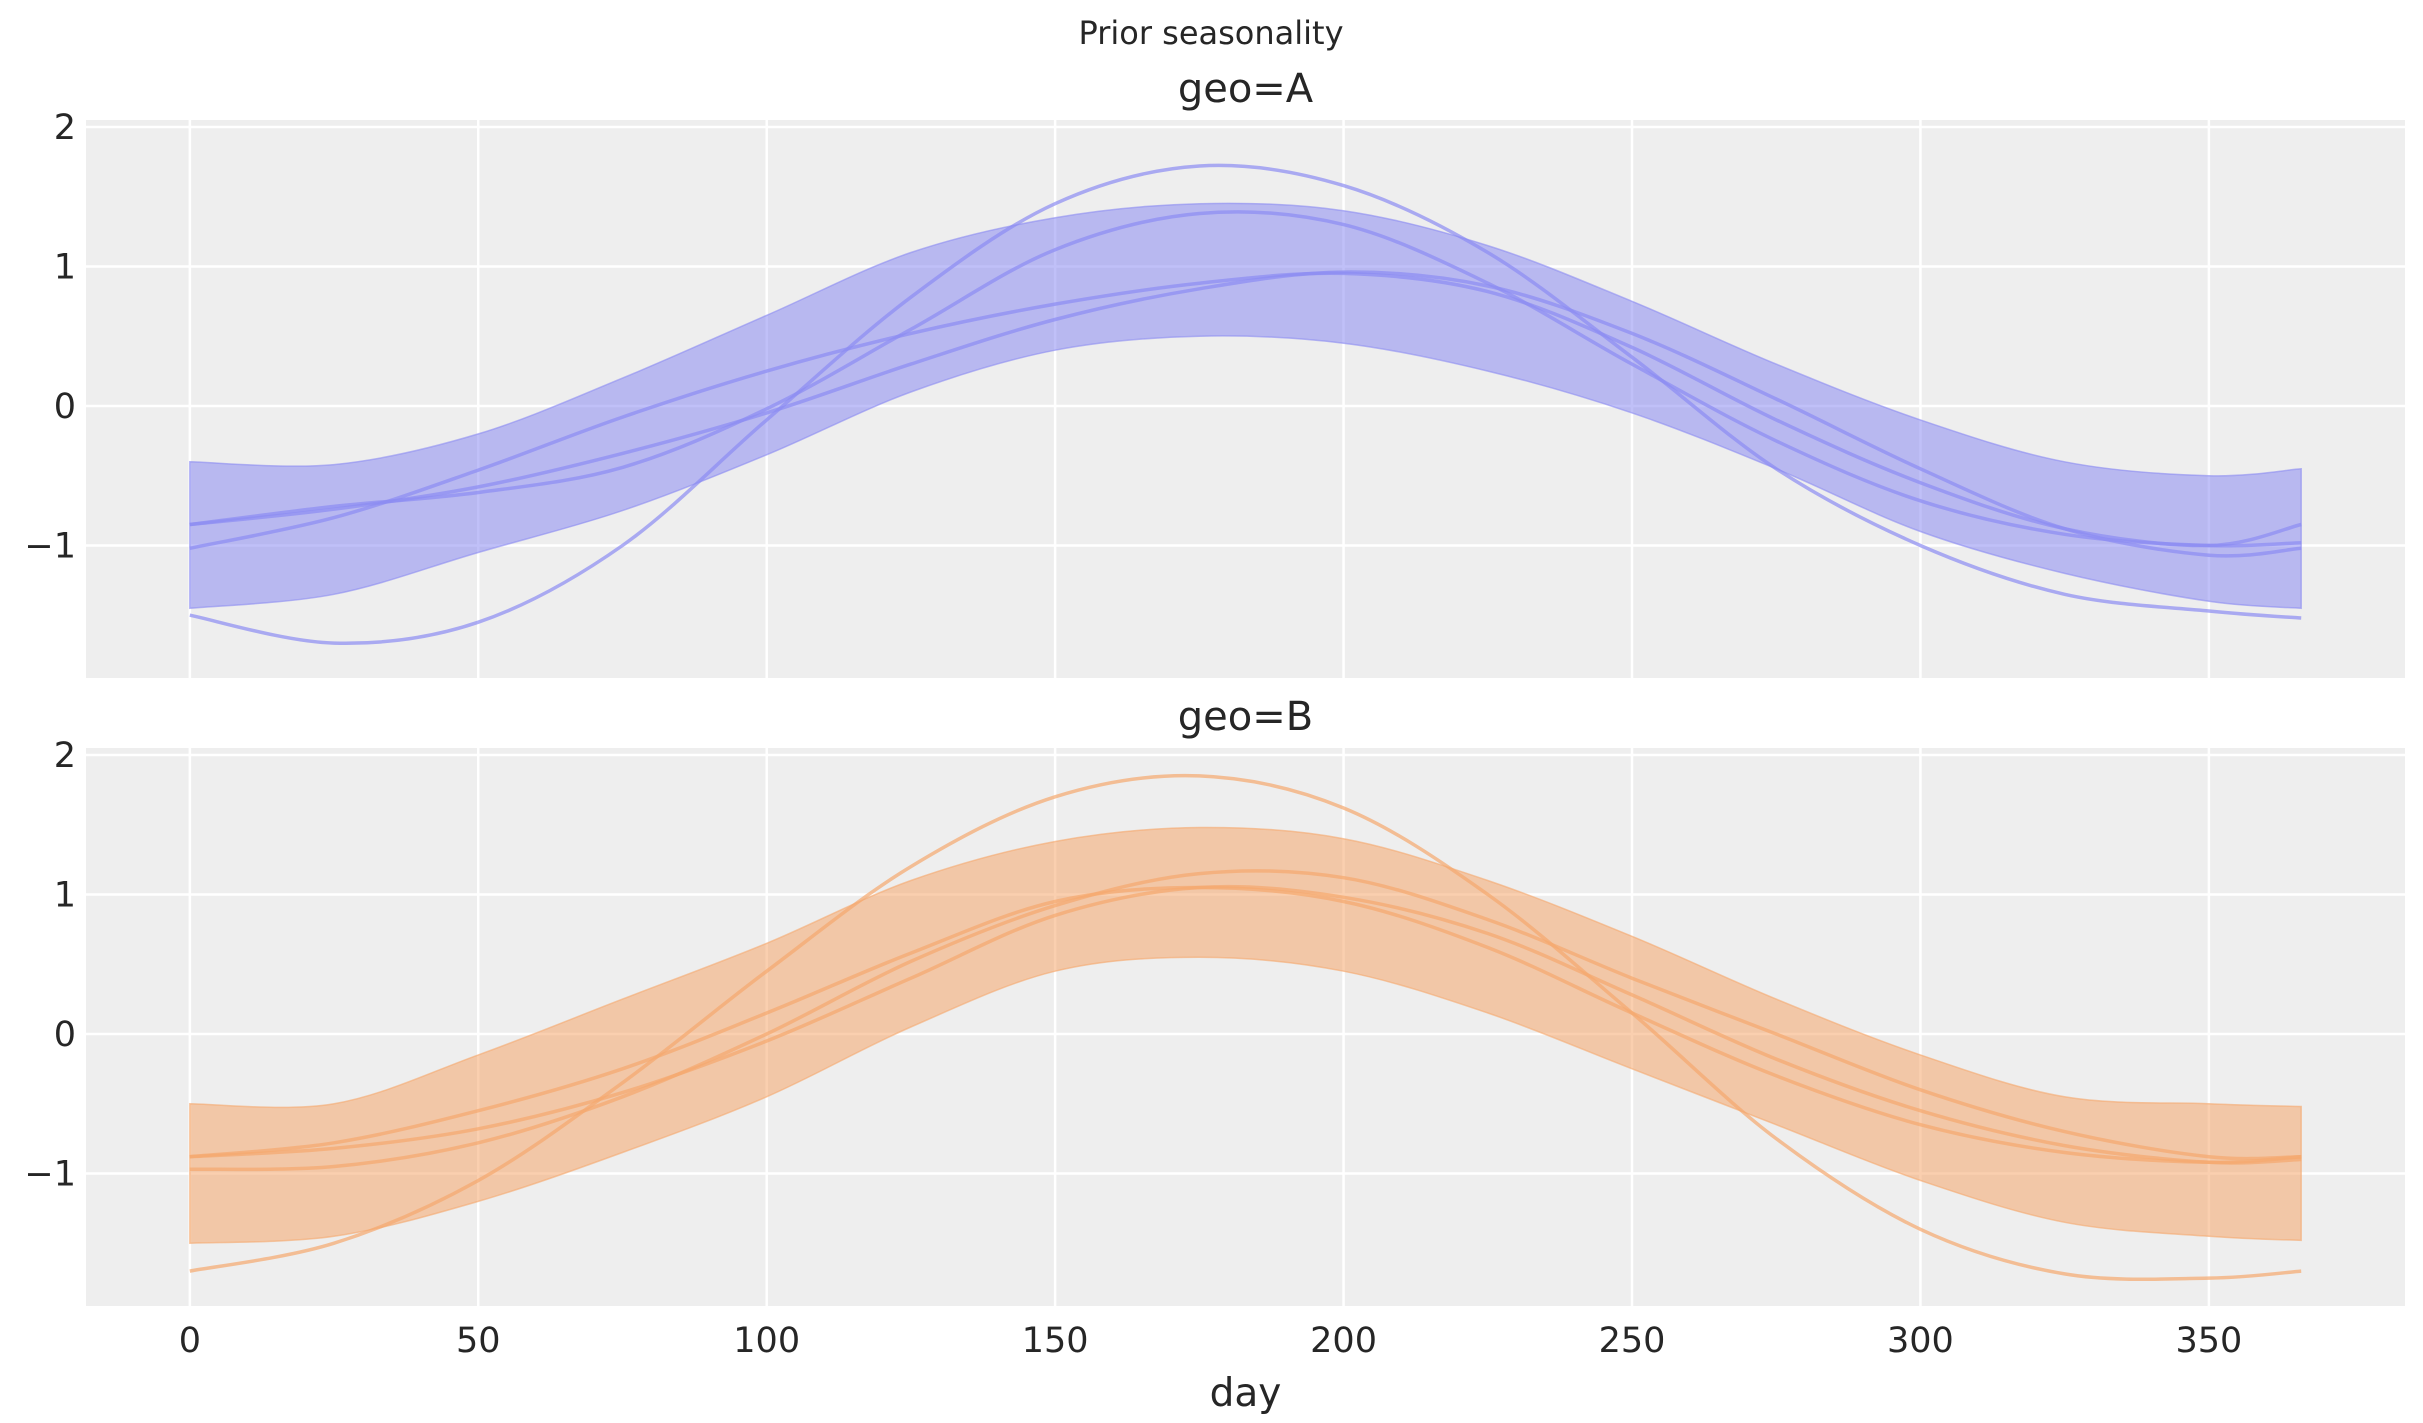  I want to click on x-tick-label: 100, so click(766, 1341).